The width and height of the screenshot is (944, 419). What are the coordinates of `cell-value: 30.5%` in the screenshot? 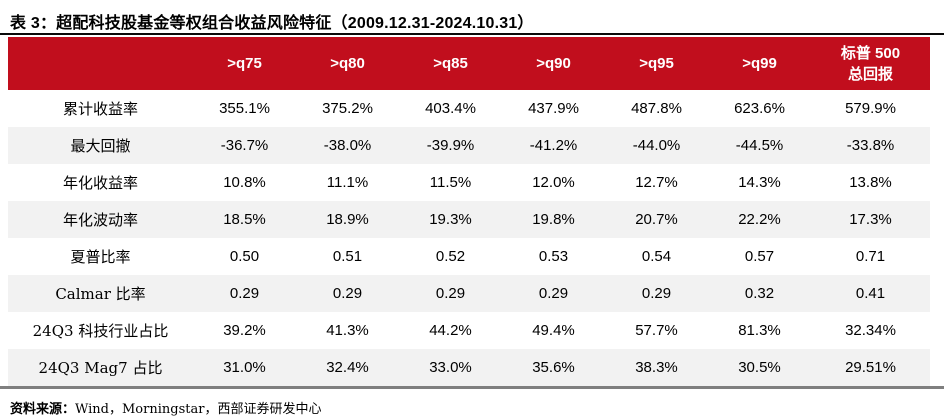 It's located at (759, 367).